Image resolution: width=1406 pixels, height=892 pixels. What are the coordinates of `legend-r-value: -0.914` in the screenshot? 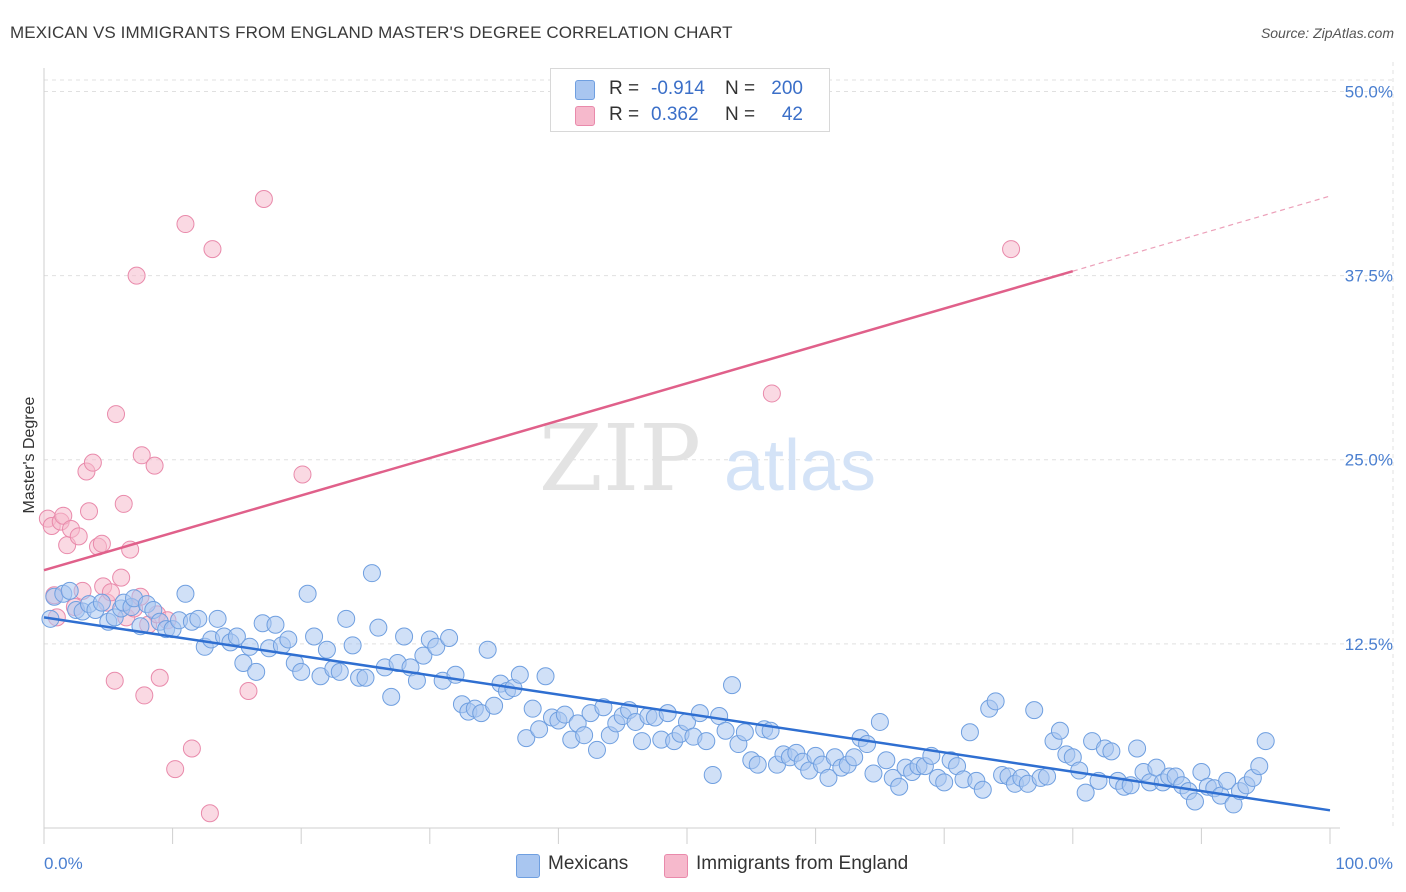 It's located at (678, 88).